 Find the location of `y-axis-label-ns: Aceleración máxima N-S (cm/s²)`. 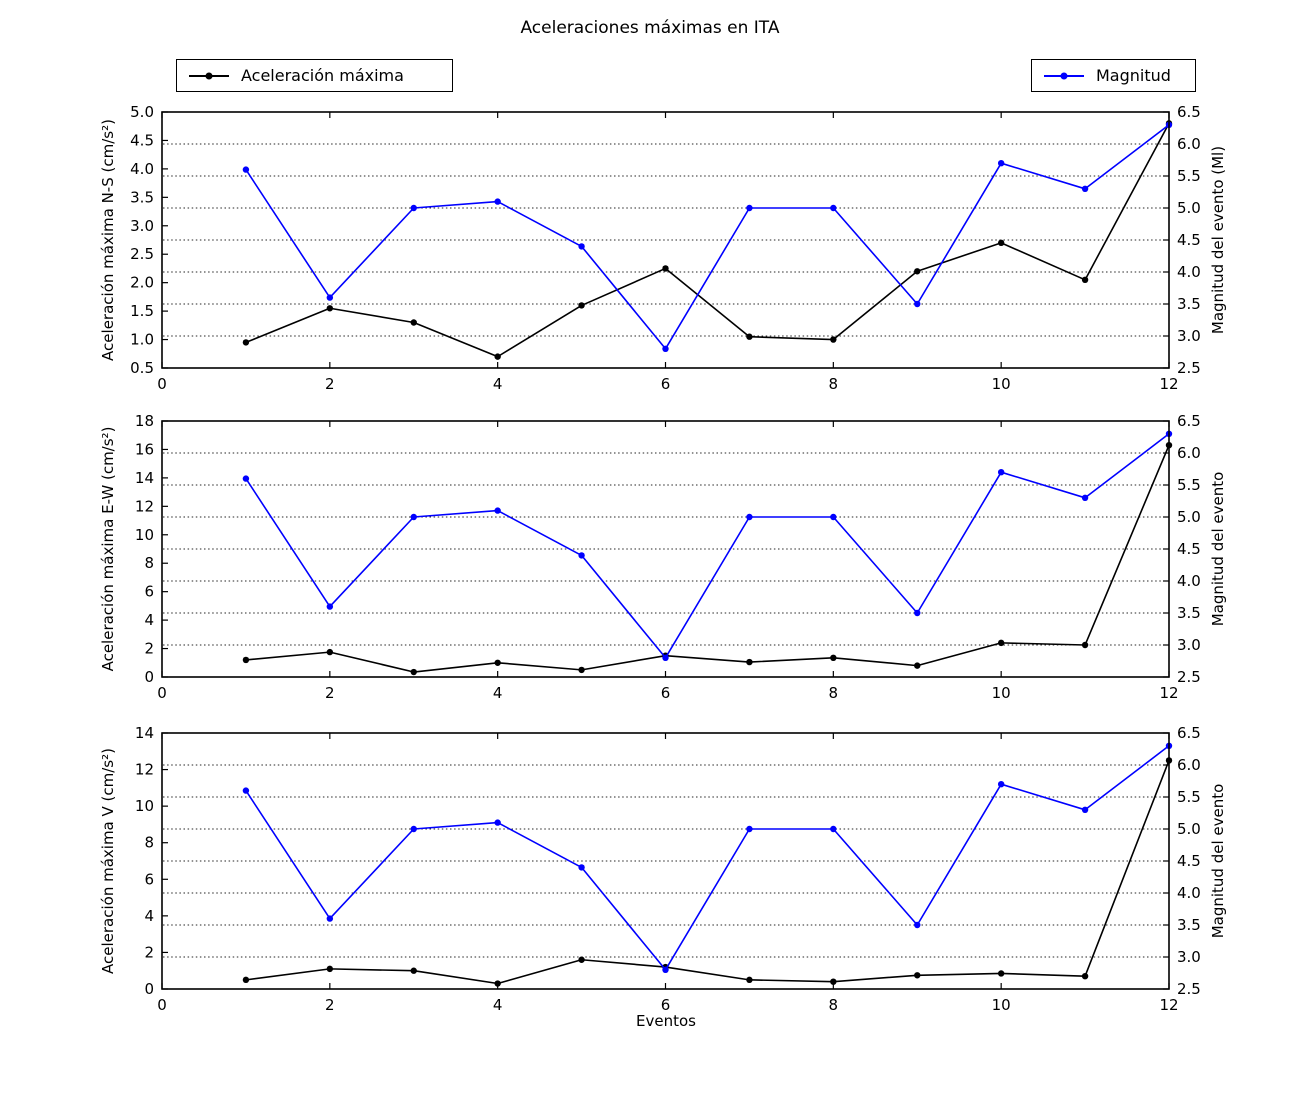

y-axis-label-ns: Aceleración máxima N-S (cm/s²) is located at coordinates (108, 240).